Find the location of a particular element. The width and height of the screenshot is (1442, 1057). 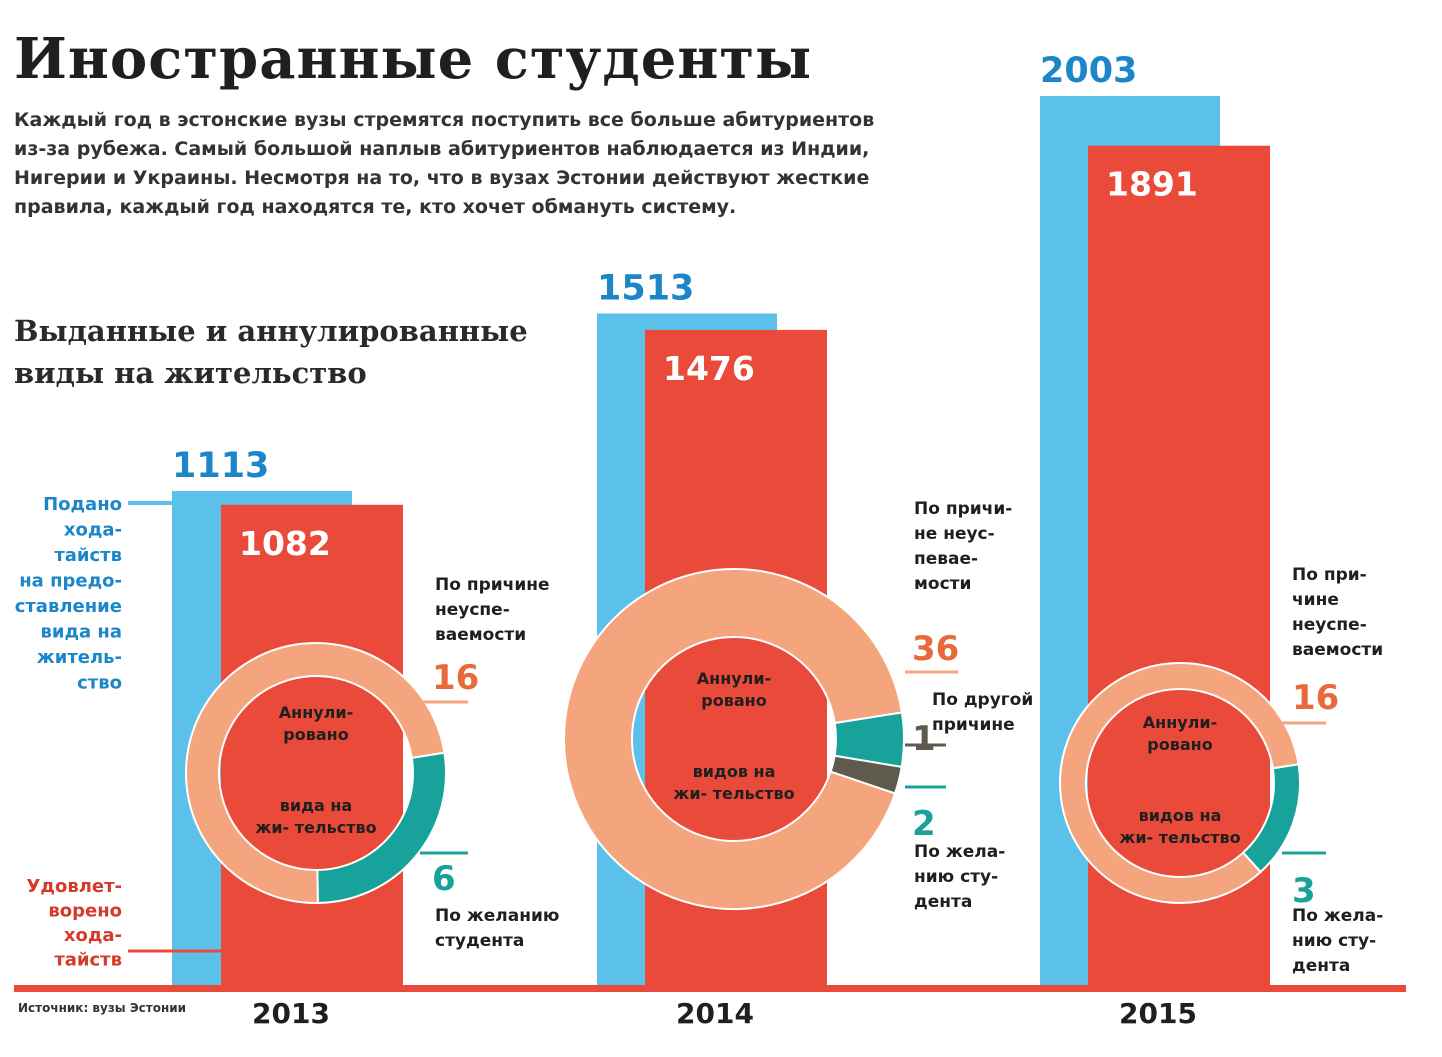

donut-center-bottom-2015-line: жи- тельство is located at coordinates (1179, 837).